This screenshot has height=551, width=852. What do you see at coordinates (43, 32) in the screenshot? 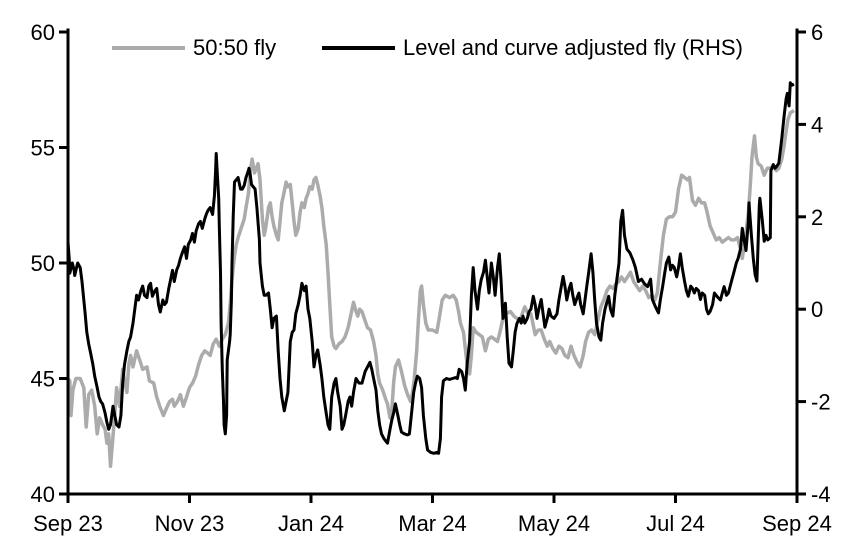
I see `left-axis-tick-label: 60` at bounding box center [43, 32].